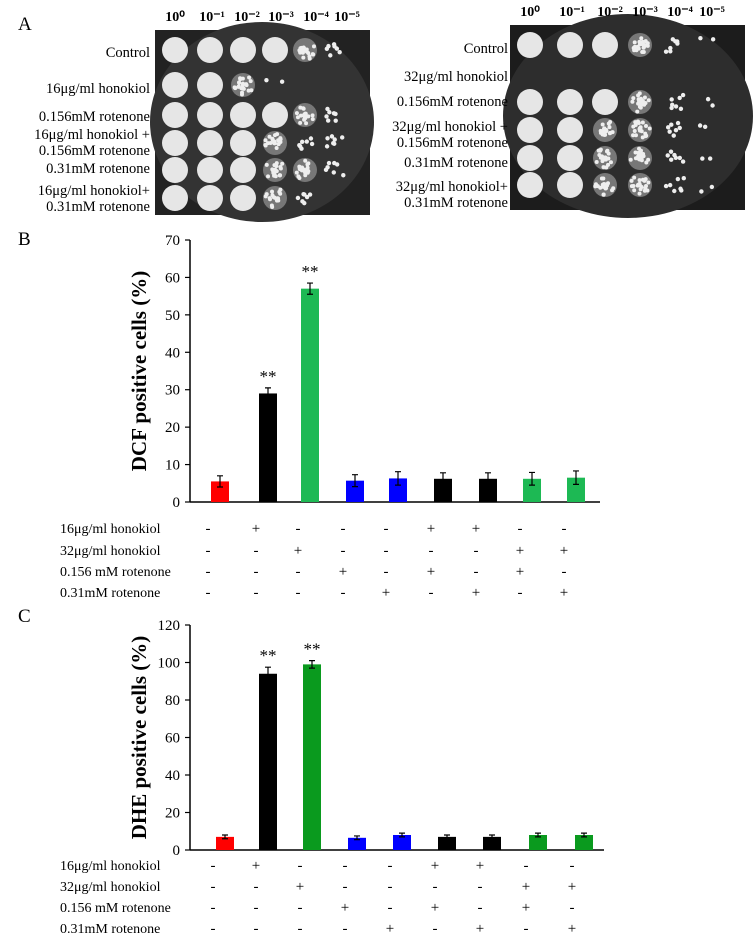 Image resolution: width=756 pixels, height=951 pixels. Describe the element at coordinates (268, 376) in the screenshot. I see `significance: **` at that location.